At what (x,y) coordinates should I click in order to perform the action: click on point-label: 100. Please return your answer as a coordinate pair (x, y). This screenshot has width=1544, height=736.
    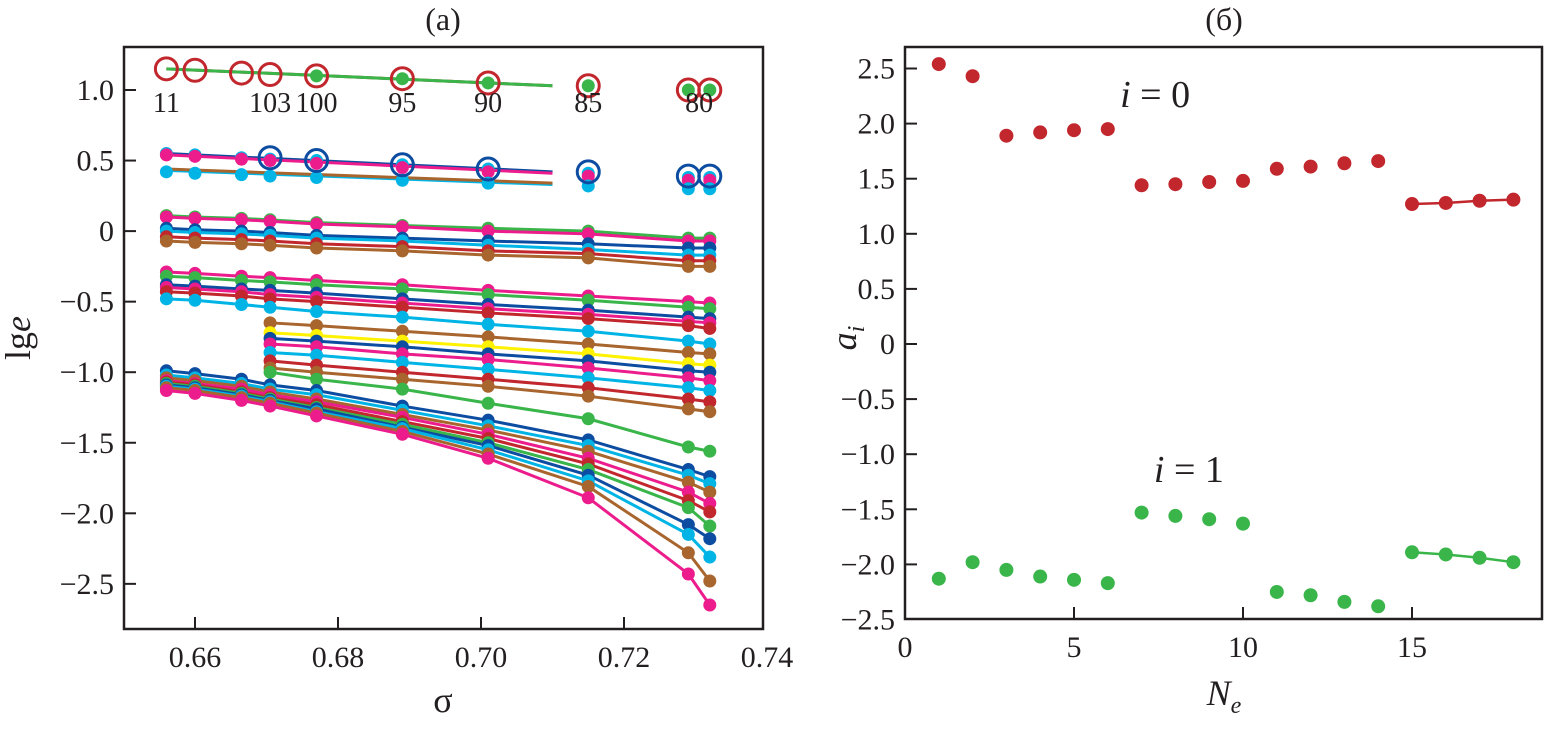
    Looking at the image, I should click on (317, 103).